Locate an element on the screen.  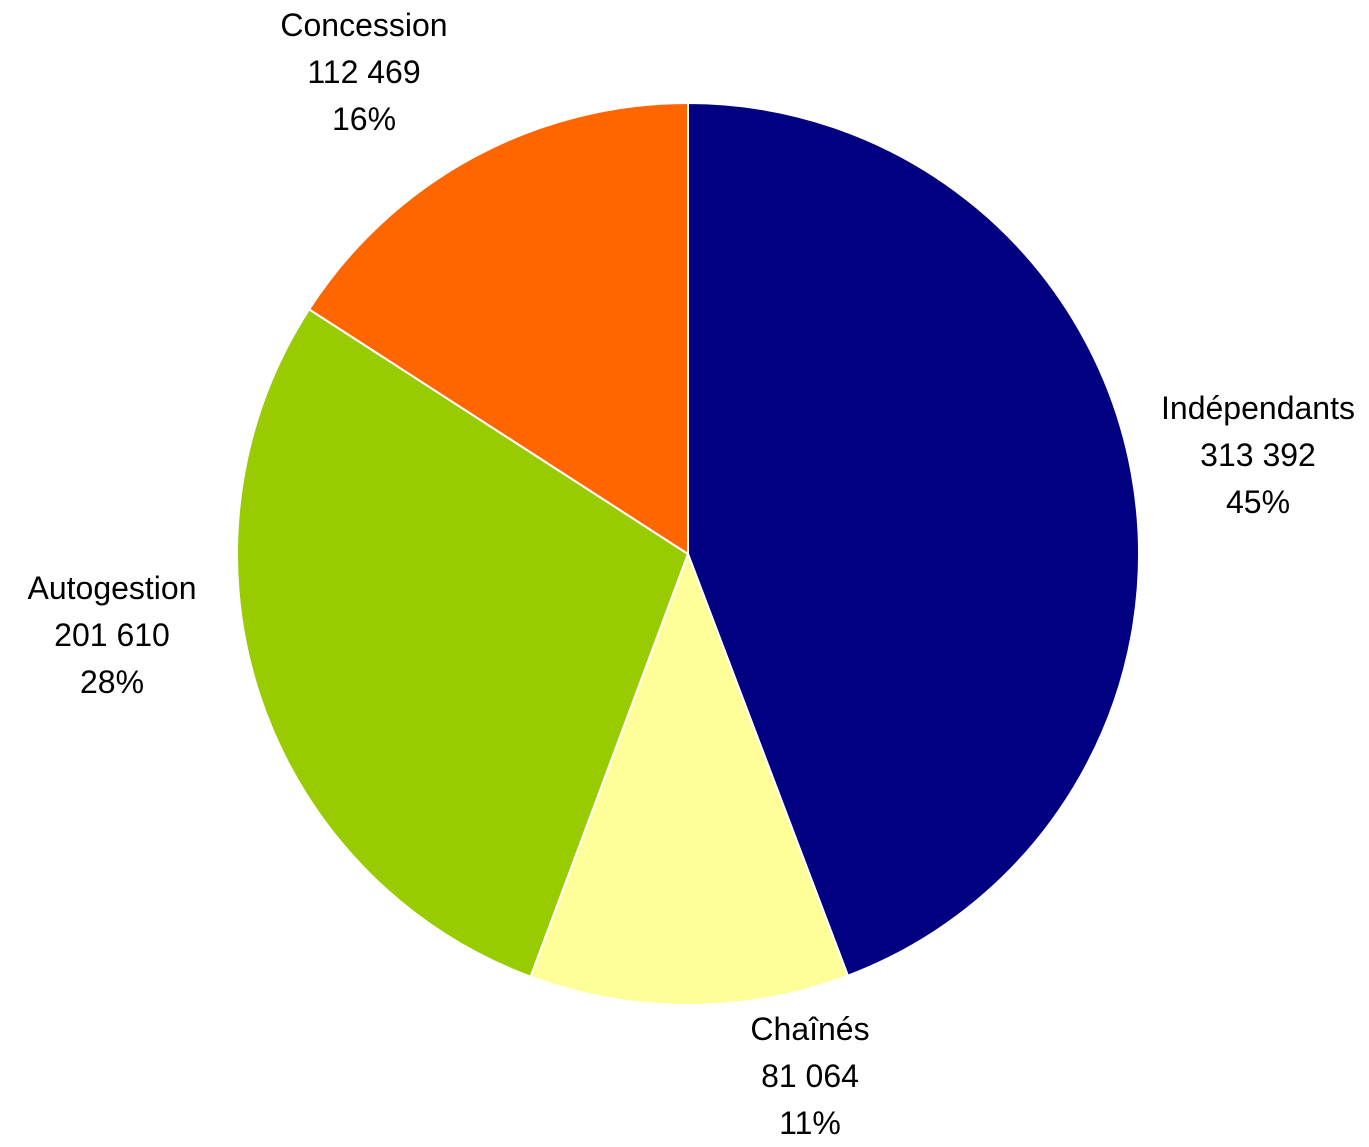
label-chaines-name: Chaînés is located at coordinates (810, 1029).